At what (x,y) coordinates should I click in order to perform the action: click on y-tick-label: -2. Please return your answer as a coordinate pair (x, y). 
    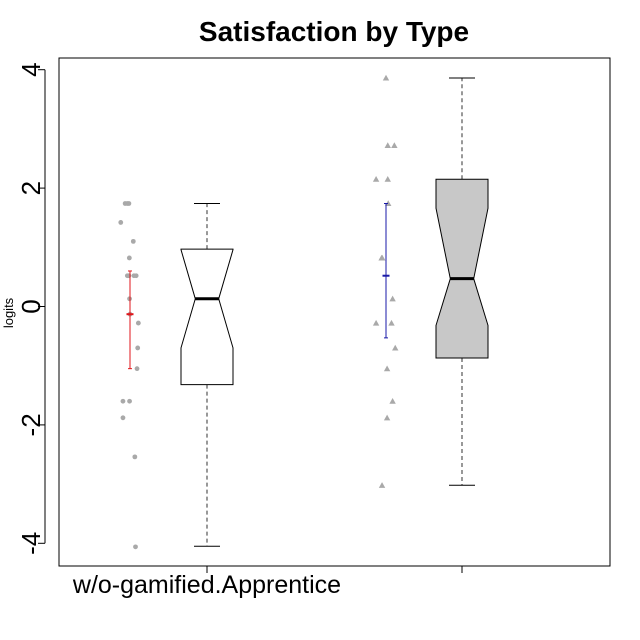
    Looking at the image, I should click on (31, 424).